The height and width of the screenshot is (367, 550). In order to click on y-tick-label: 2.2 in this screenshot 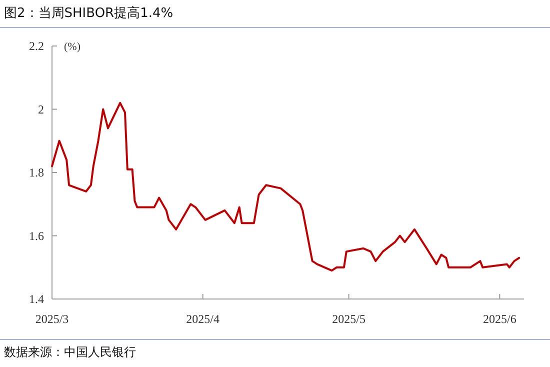, I will do `click(36, 46)`.